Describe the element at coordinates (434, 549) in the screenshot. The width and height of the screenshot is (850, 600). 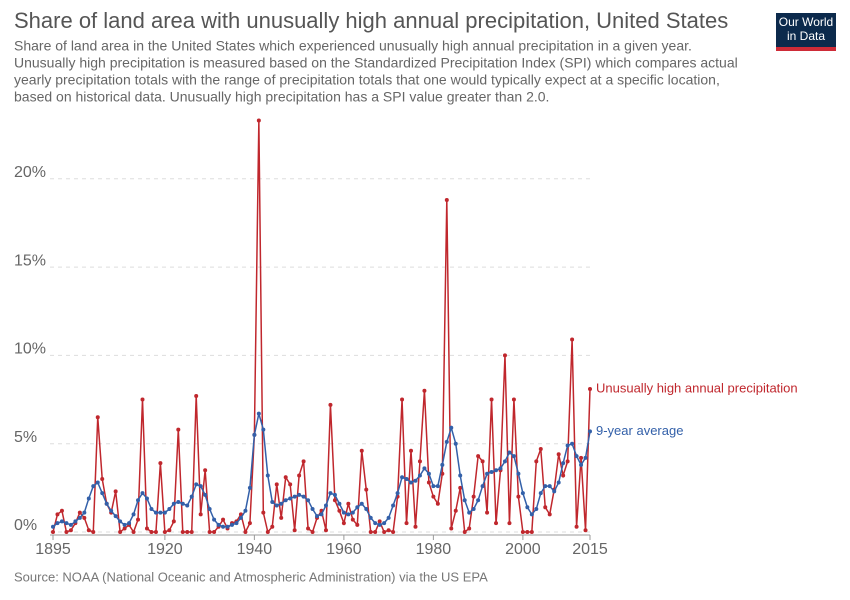
I see `x-tick-label: 1980` at that location.